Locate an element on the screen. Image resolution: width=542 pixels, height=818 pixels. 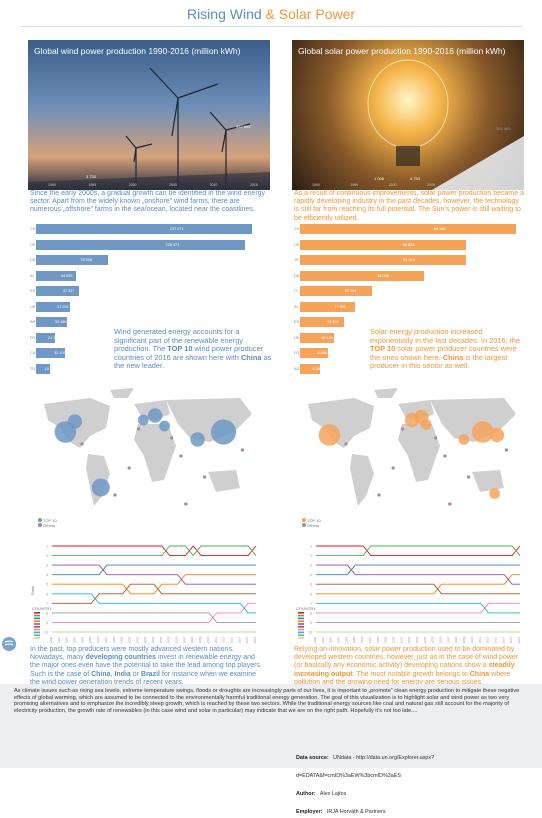
bar-value-label: 47 337 is located at coordinates (68, 291).